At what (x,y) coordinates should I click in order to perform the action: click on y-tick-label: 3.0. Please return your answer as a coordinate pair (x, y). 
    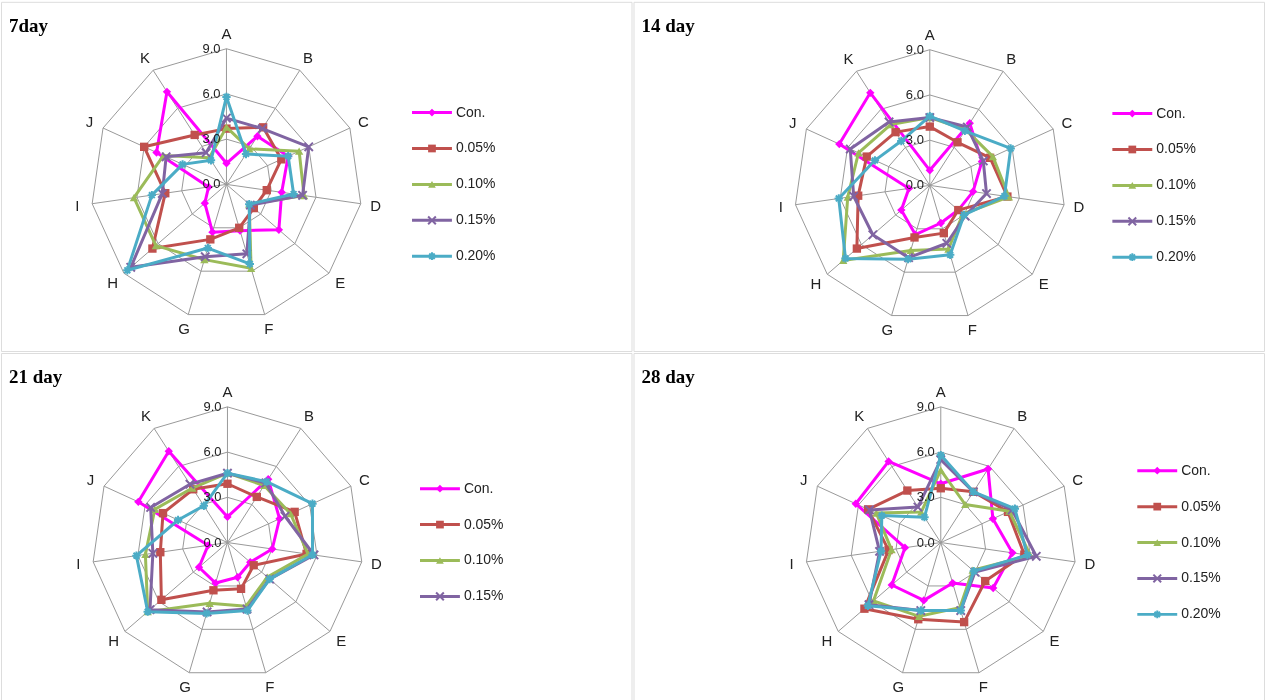
    Looking at the image, I should click on (211, 139).